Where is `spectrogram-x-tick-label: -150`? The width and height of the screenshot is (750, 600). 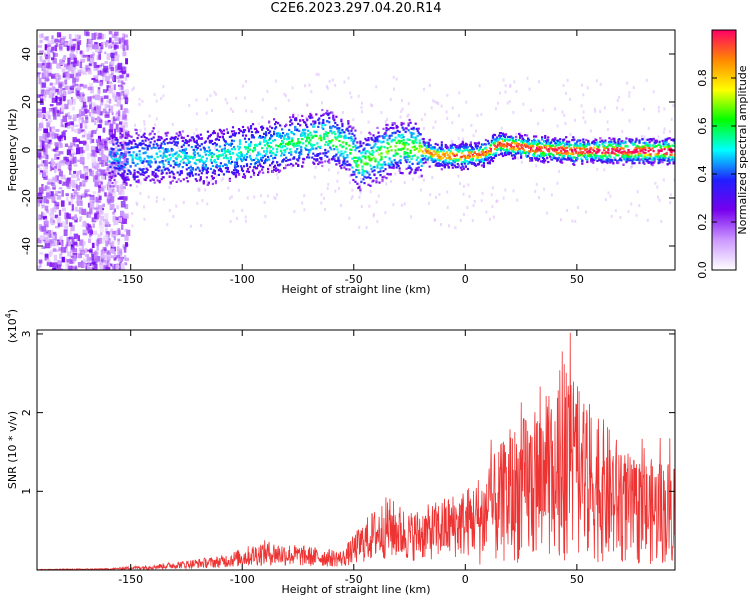
spectrogram-x-tick-label: -150 is located at coordinates (130, 279).